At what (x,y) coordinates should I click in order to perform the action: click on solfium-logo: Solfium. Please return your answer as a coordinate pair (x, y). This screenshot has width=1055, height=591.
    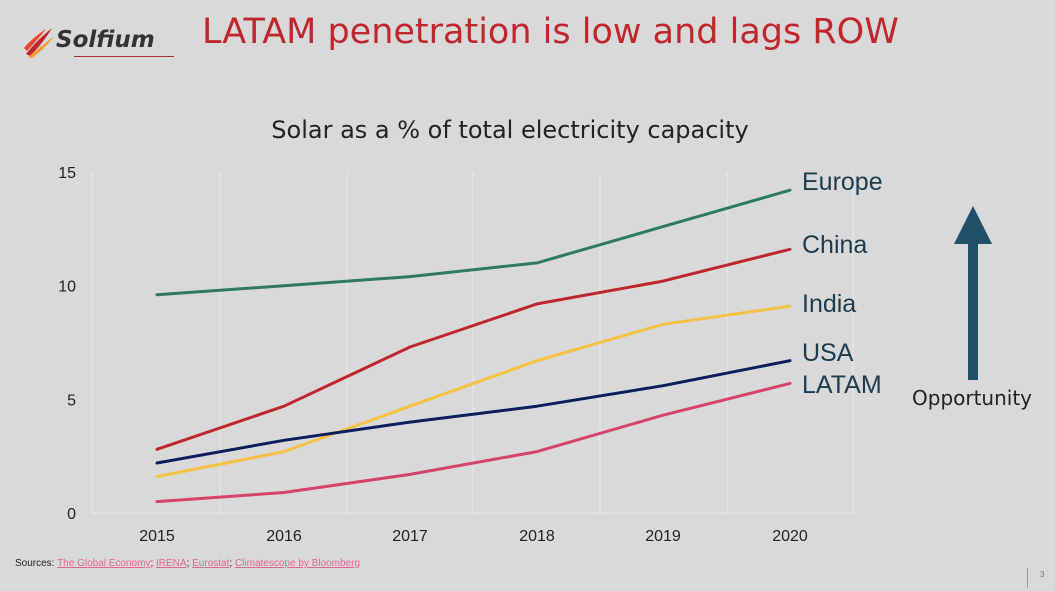
    Looking at the image, I should click on (98, 42).